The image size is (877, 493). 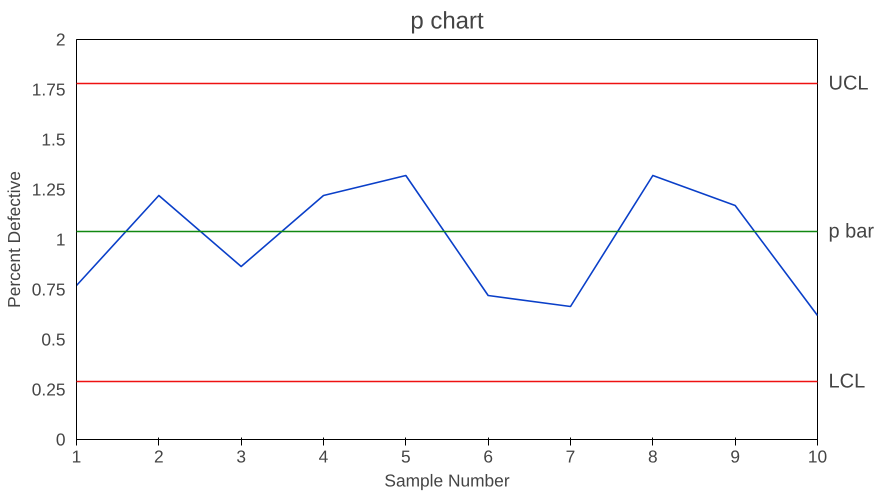 I want to click on y-tick-label: 1.5, so click(x=53, y=140).